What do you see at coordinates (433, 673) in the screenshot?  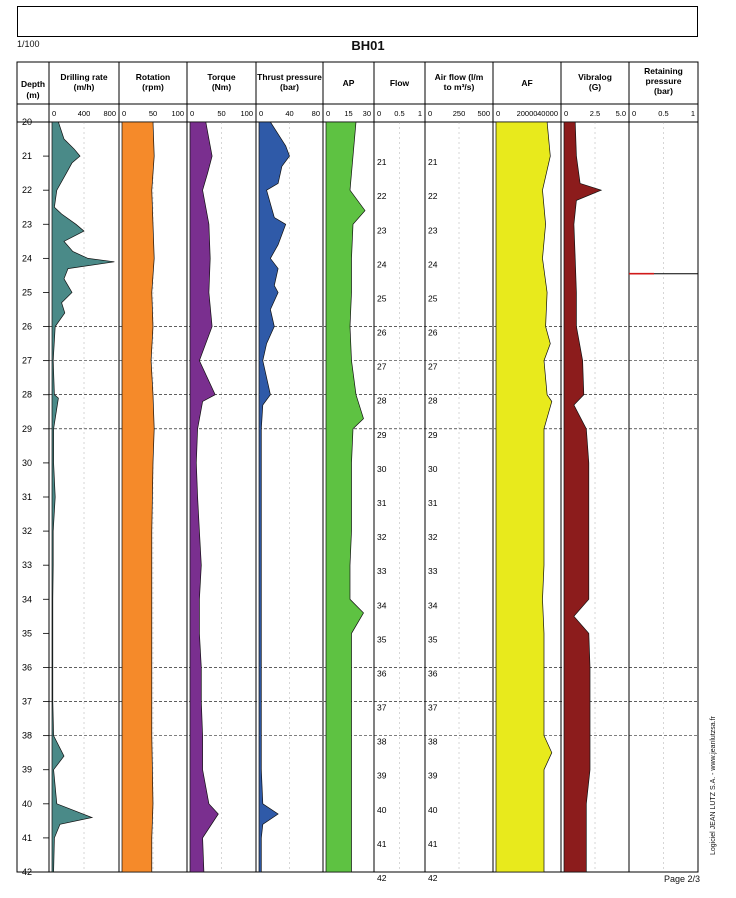 I see `airflow-depth-label: 36` at bounding box center [433, 673].